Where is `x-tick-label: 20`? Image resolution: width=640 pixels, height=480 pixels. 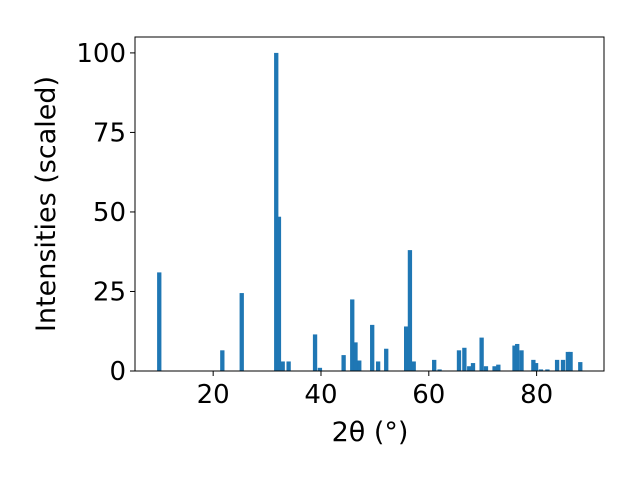 x-tick-label: 20 is located at coordinates (213, 395).